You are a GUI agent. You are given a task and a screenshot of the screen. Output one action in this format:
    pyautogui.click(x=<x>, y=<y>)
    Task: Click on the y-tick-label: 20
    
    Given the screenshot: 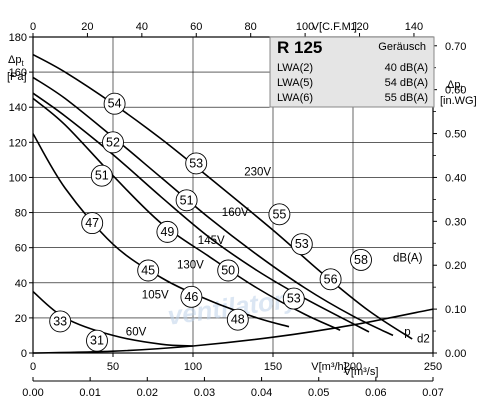 What is the action you would take?
    pyautogui.click(x=21, y=319)
    